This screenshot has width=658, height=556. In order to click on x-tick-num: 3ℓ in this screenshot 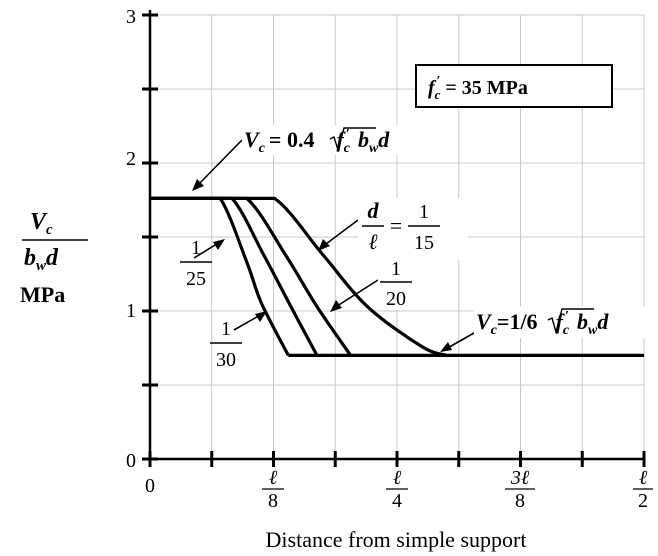, I will do `click(520, 478)`.